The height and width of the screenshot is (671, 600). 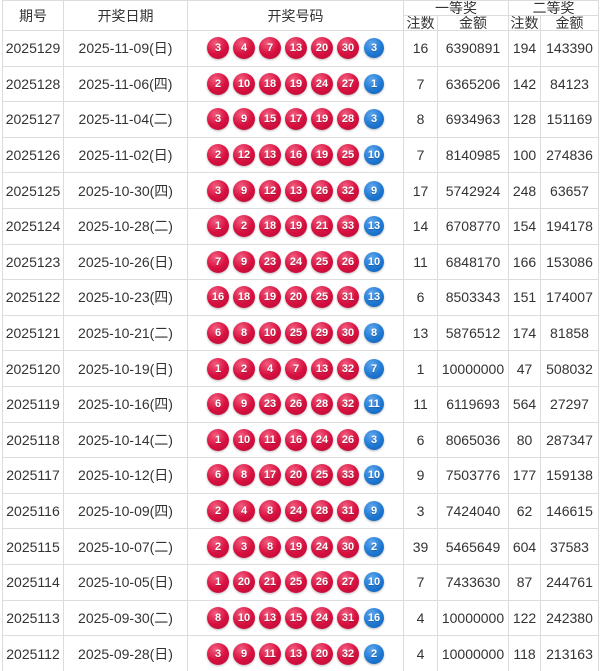 I want to click on first-prize-count-cell: 3, so click(x=420, y=511).